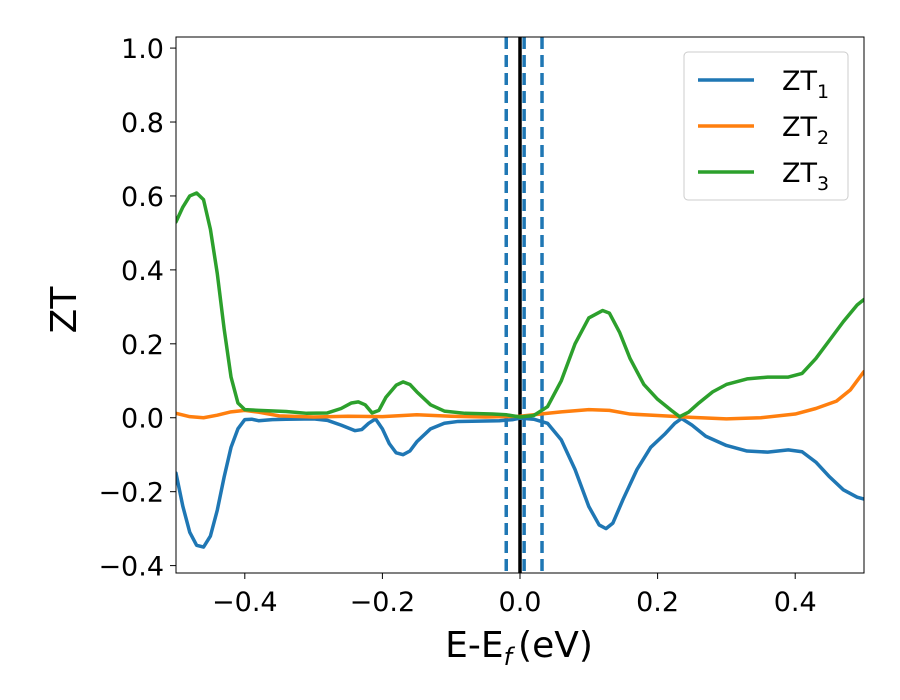 This screenshot has height=700, width=900. I want to click on legend-label-sub: 3, so click(823, 184).